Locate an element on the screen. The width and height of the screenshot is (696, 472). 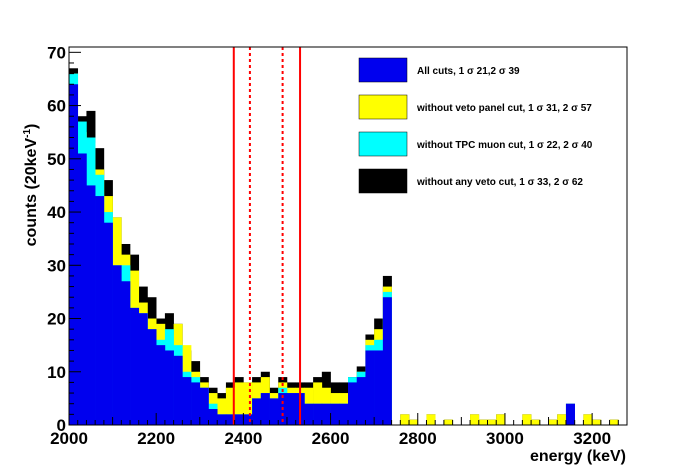
x-axis-title: energy (keV) is located at coordinates (578, 456).